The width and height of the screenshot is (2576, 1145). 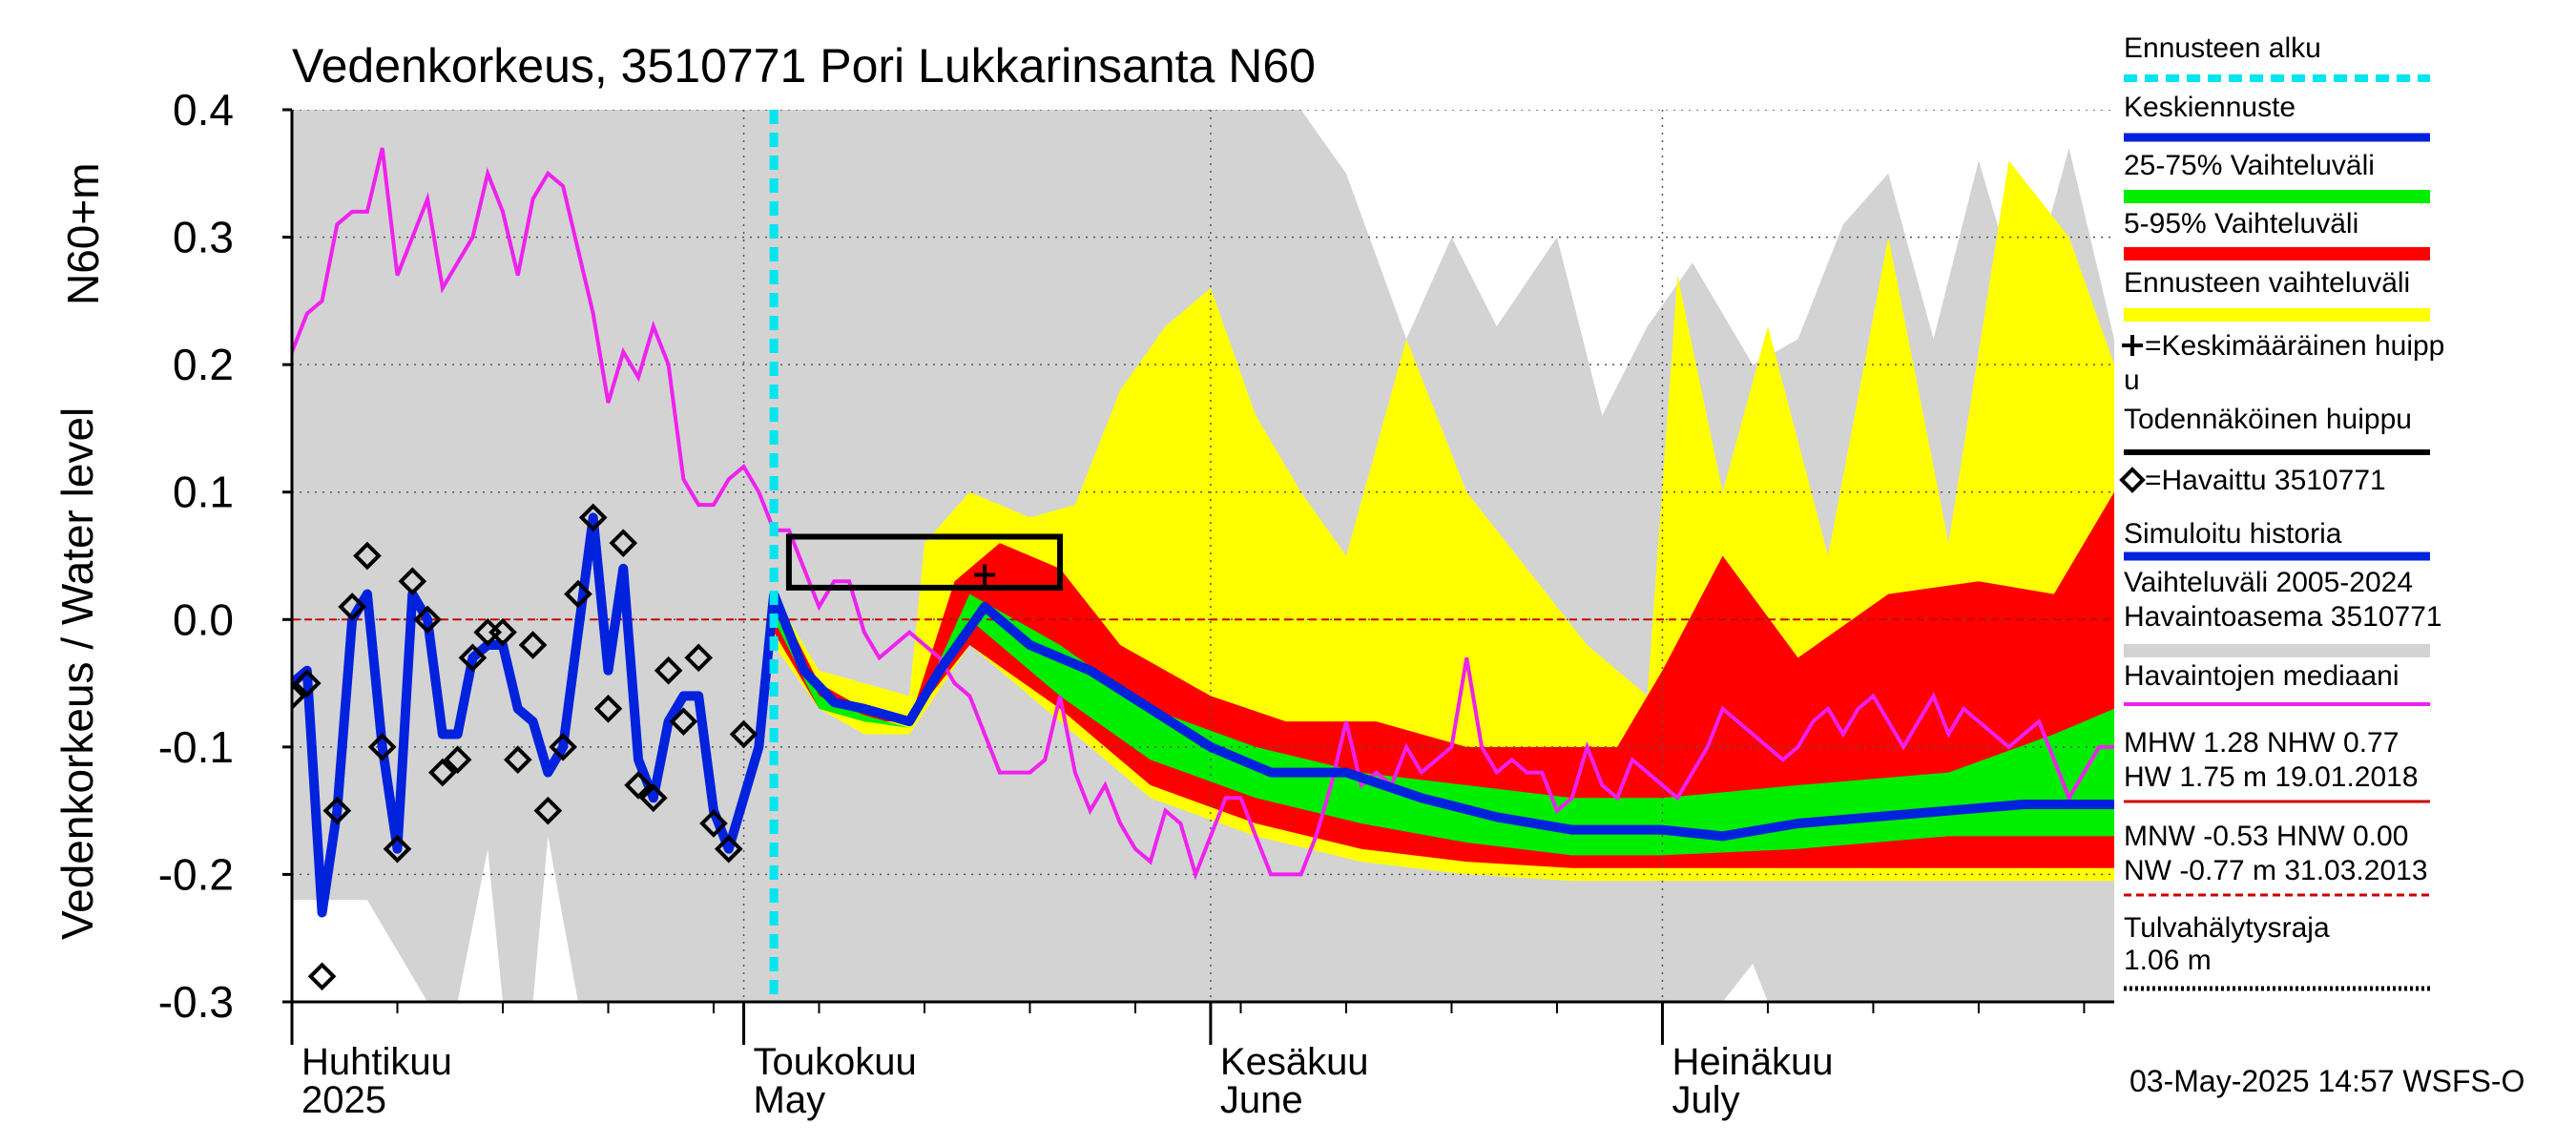 What do you see at coordinates (83, 233) in the screenshot?
I see `y-axis-label-top: N60+m` at bounding box center [83, 233].